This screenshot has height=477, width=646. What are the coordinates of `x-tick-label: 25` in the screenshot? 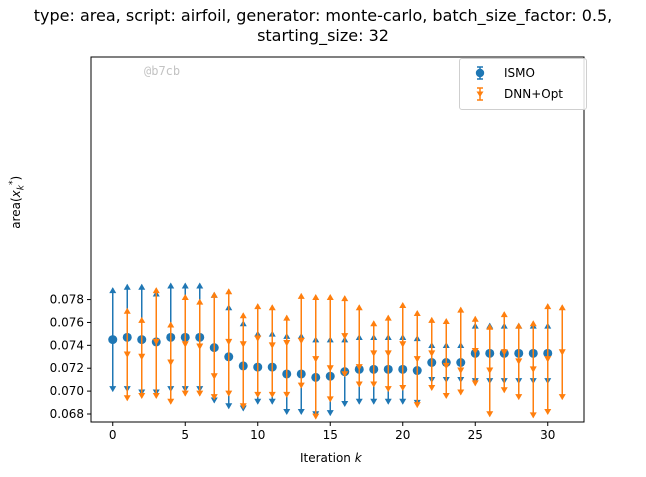 It's located at (475, 435).